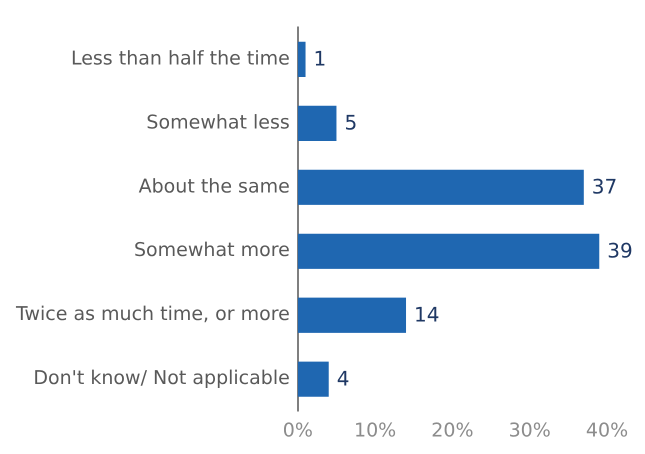 The width and height of the screenshot is (645, 454). Describe the element at coordinates (297, 431) in the screenshot. I see `x-tick-label: 0%` at that location.